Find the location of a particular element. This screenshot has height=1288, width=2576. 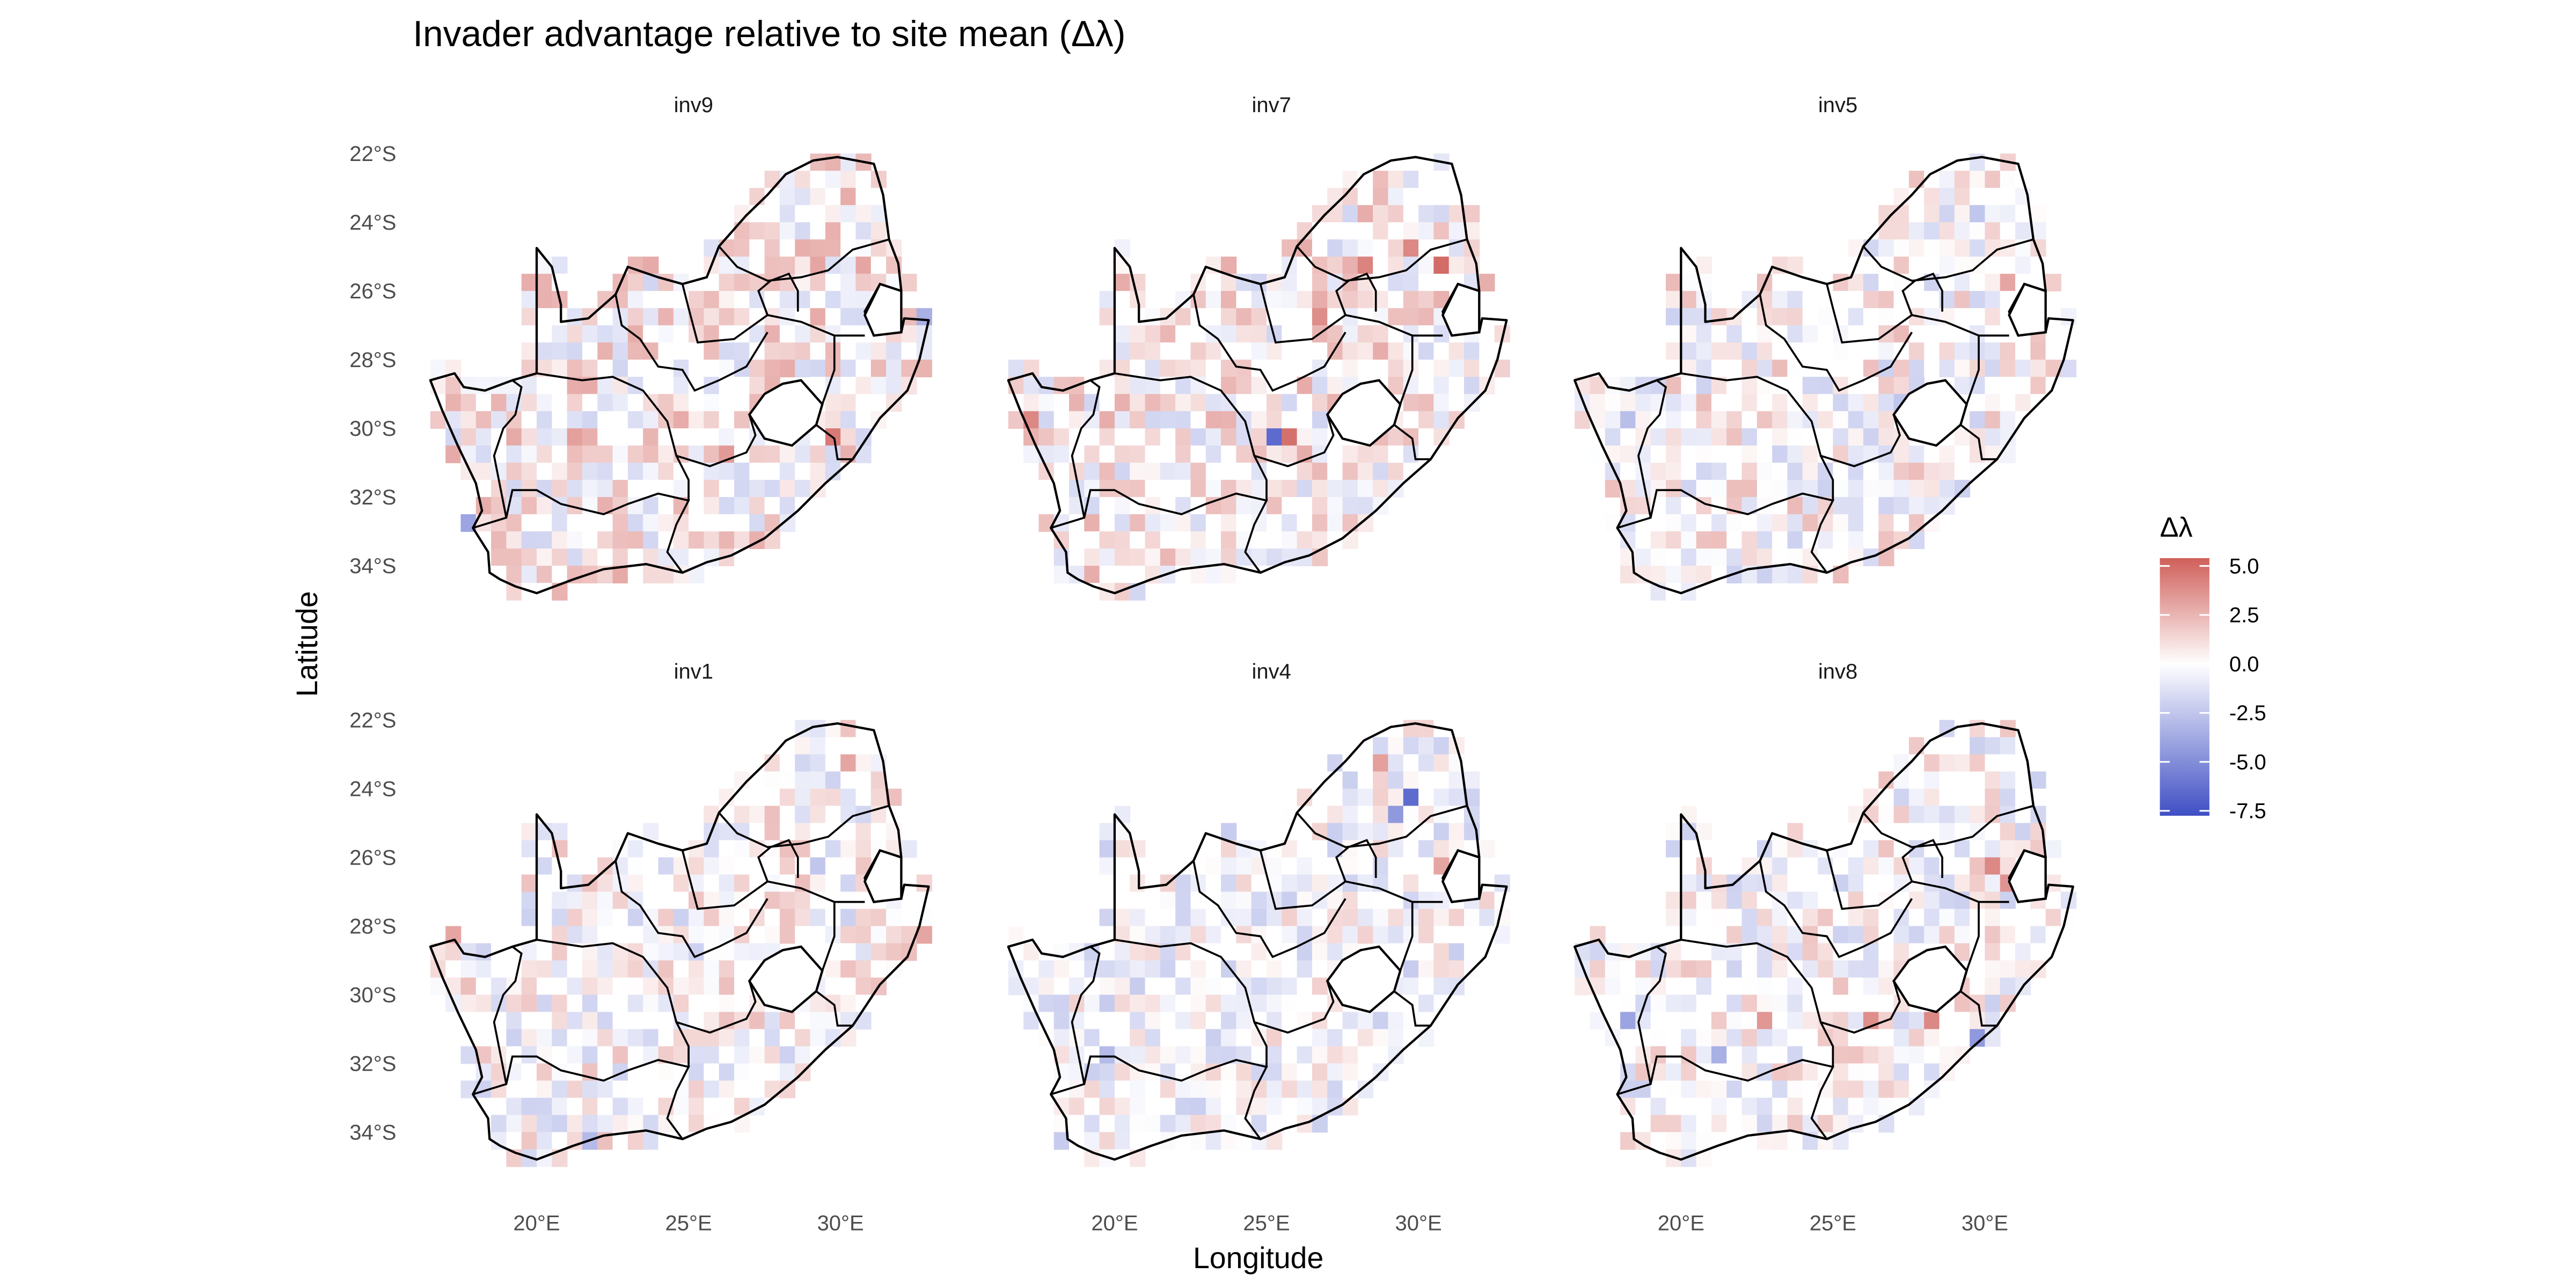

color-legend: Δλ 5.02.50.0-2.5-5.0-7.5 is located at coordinates (2213, 667).